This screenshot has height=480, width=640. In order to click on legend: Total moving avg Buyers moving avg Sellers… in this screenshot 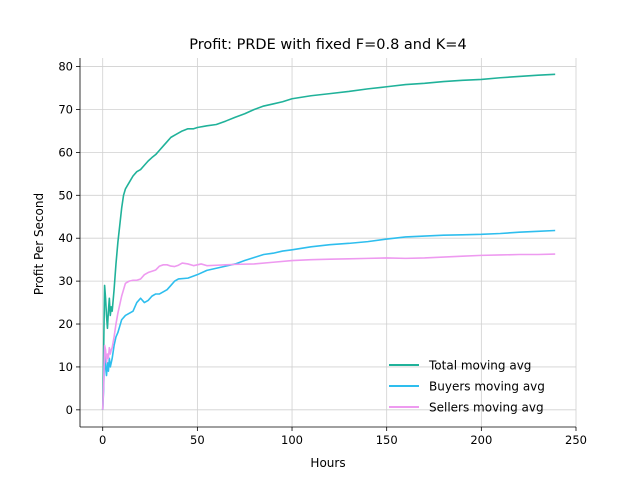, I will do `click(467, 387)`.